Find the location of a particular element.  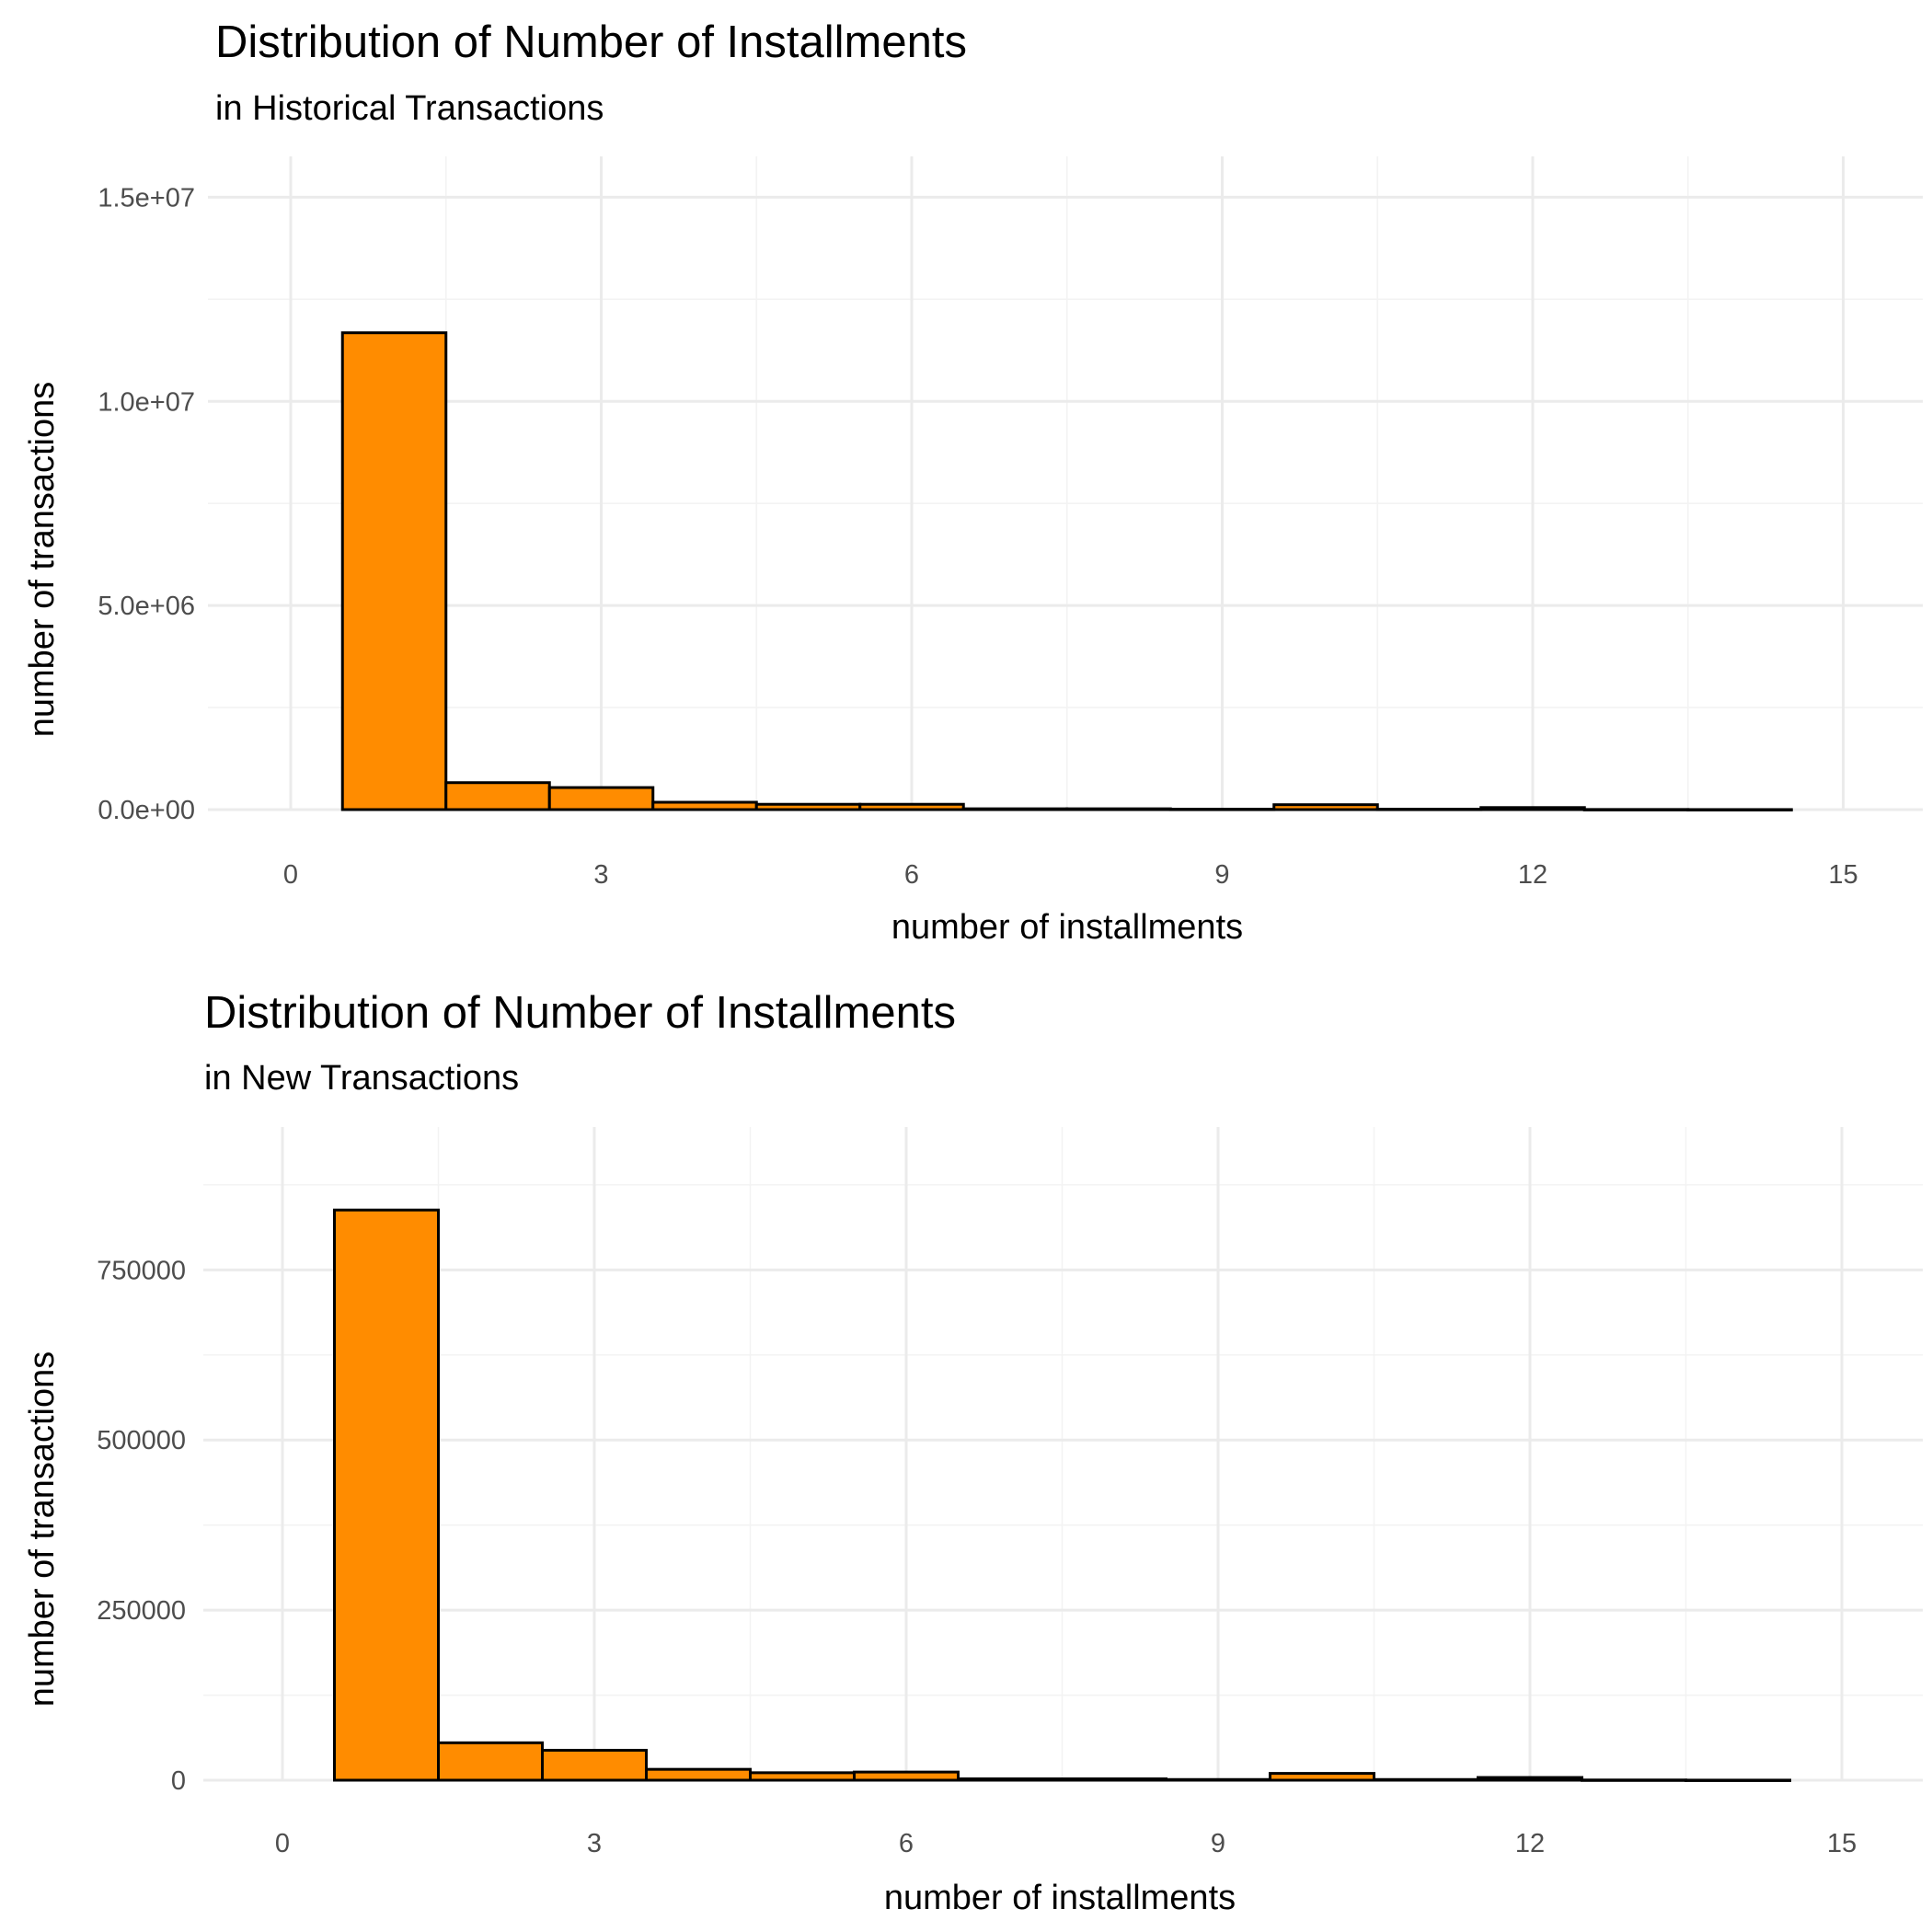

y-tick-label: 500000 is located at coordinates (141, 1440).